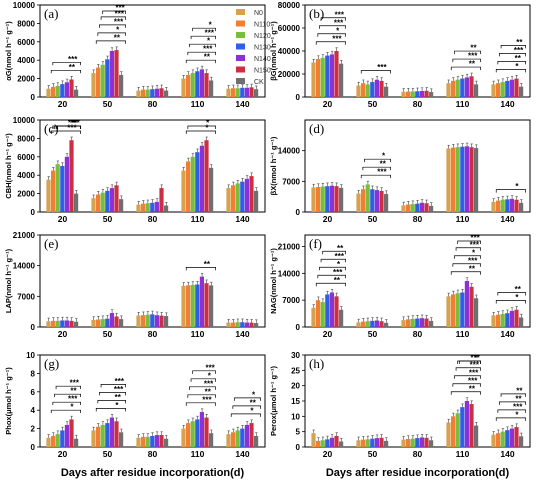 The height and width of the screenshot is (481, 550). Describe the element at coordinates (24, 266) in the screenshot. I see `y-tick-label: 14000` at that location.